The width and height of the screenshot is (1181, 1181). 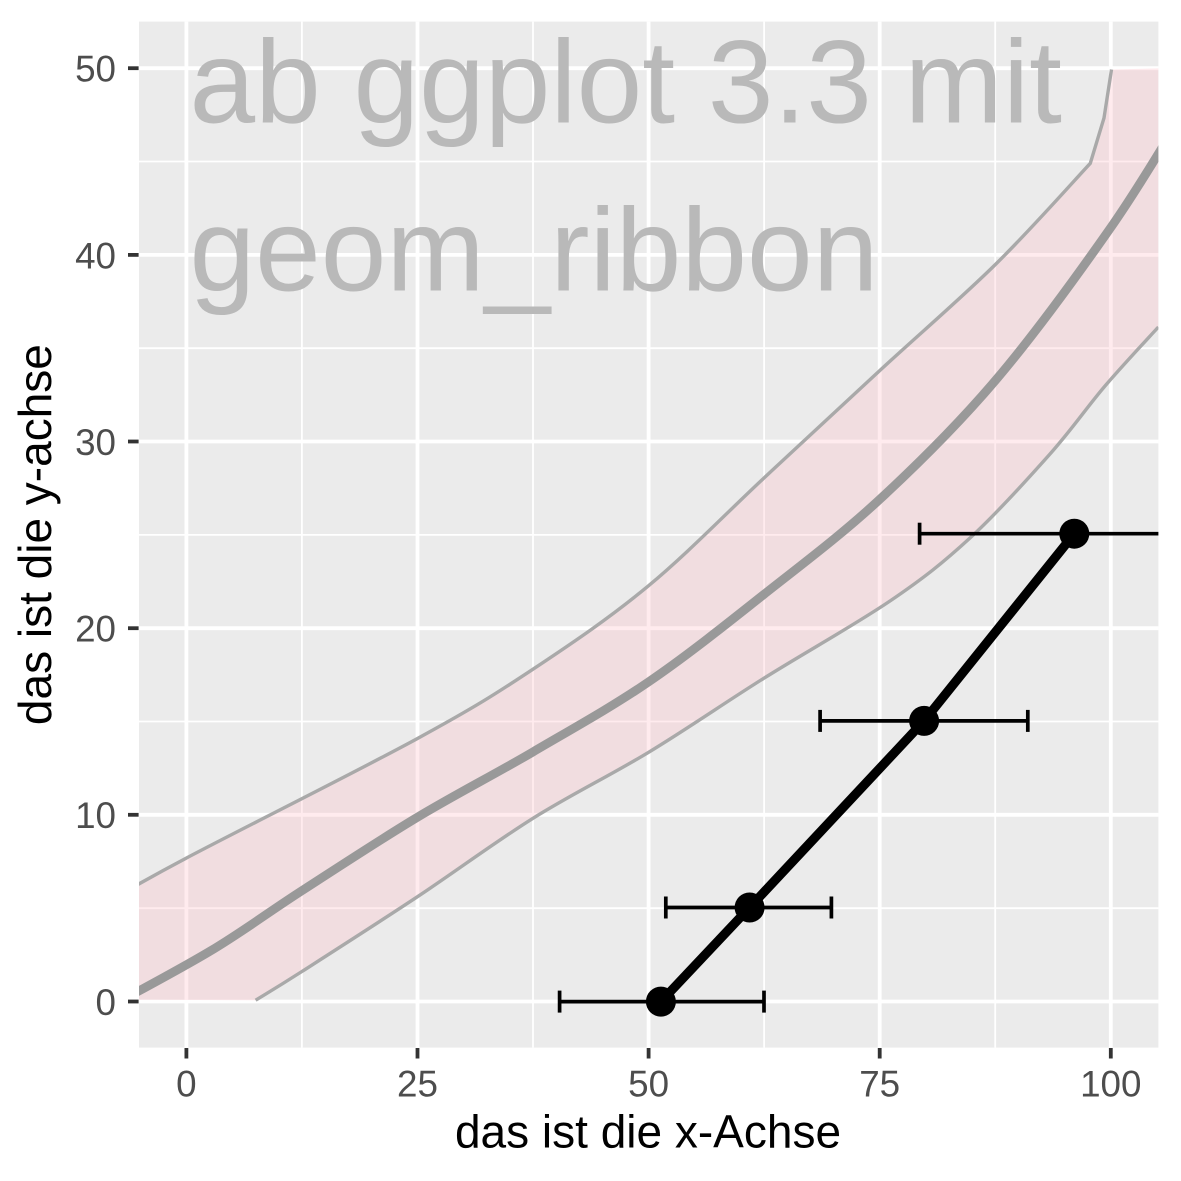 I want to click on svg-text: 75, so click(x=879, y=1083).